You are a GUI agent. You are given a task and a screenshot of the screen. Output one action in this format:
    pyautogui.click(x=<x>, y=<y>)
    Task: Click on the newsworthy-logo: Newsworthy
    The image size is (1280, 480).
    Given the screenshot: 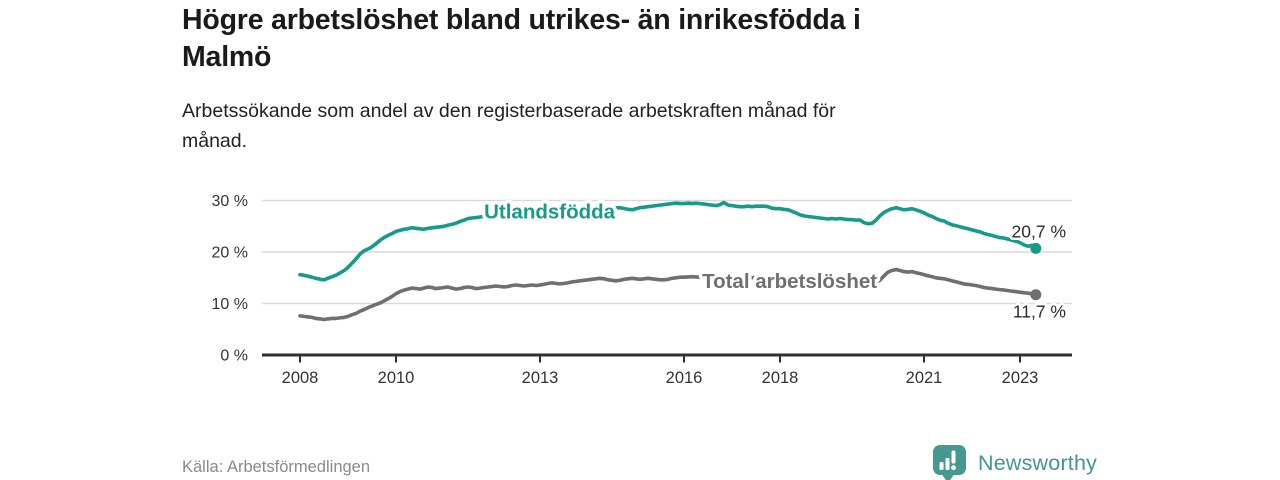 What is the action you would take?
    pyautogui.click(x=1013, y=461)
    